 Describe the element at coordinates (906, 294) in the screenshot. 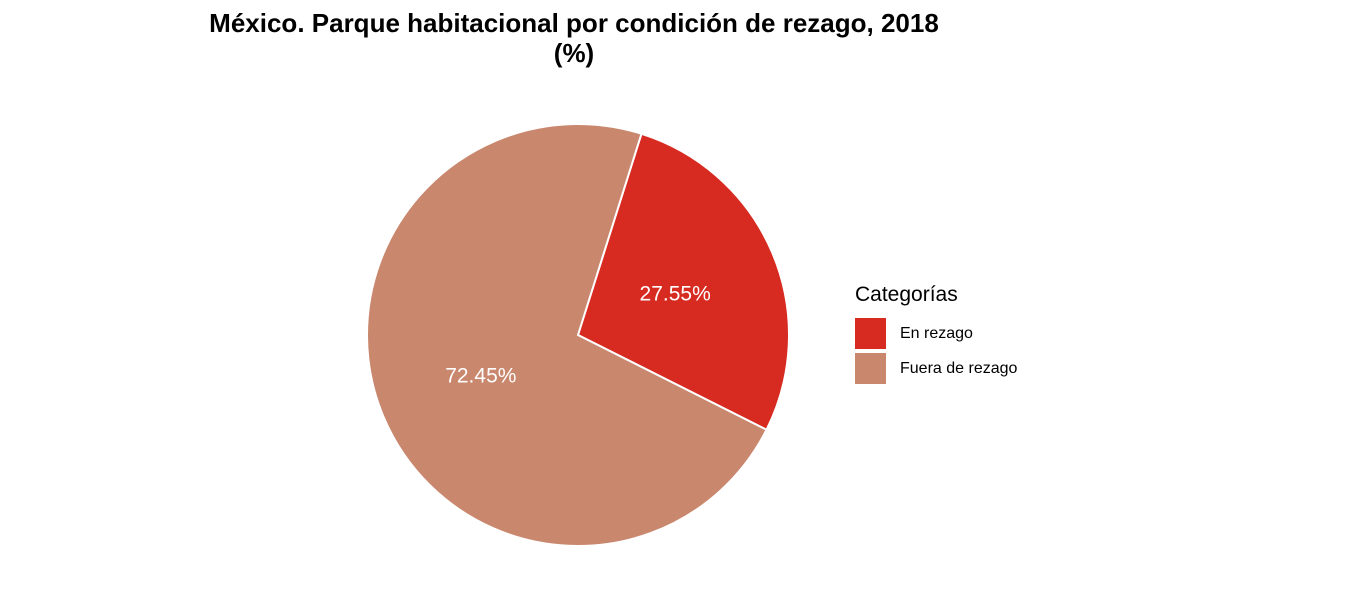

I see `legend-title: Categorías` at that location.